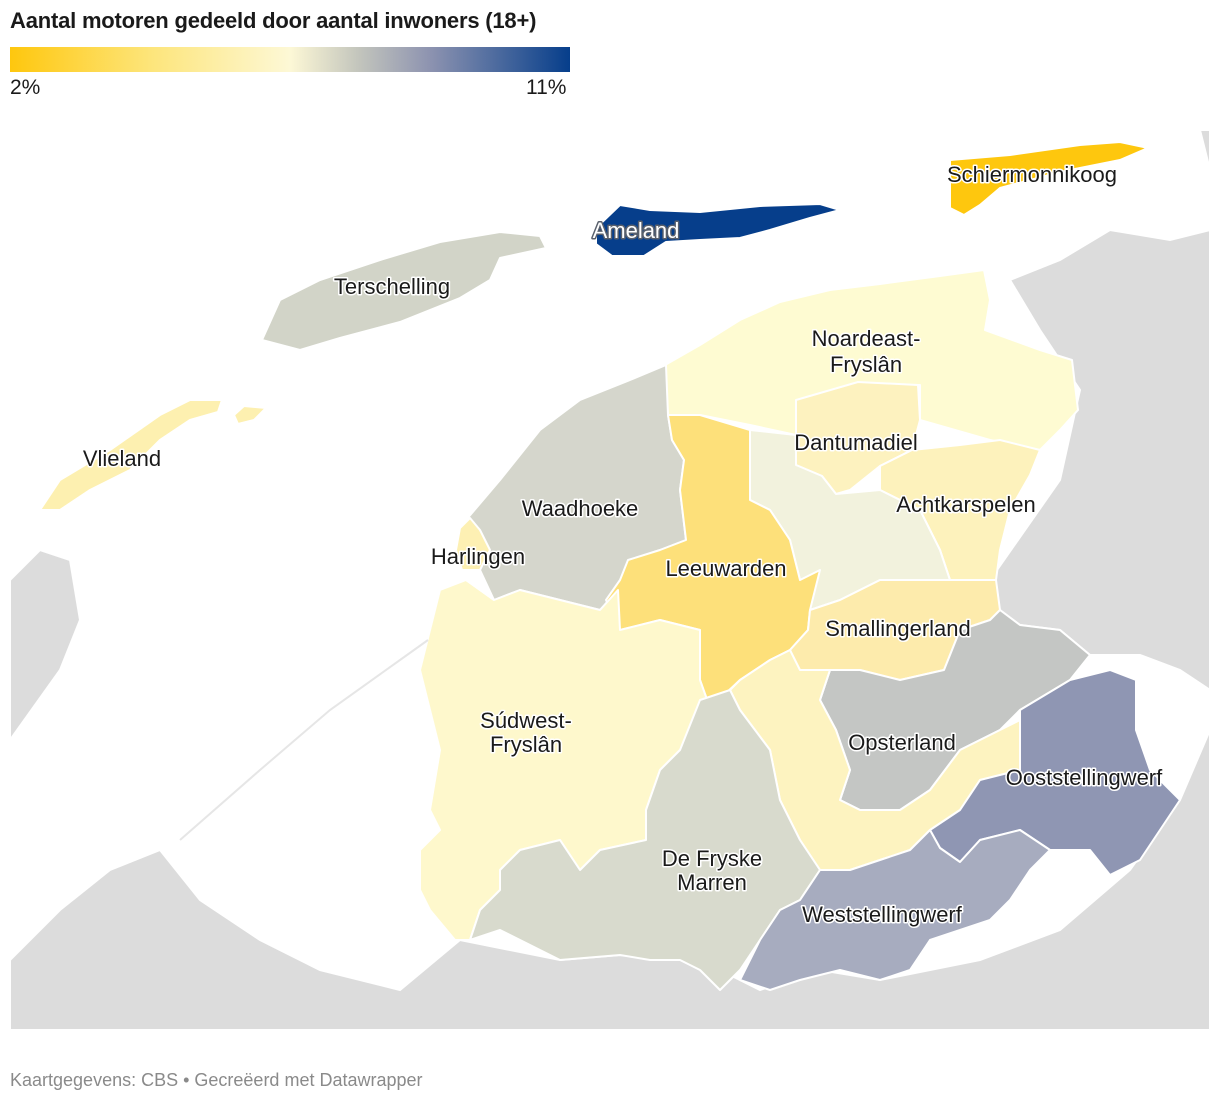  Describe the element at coordinates (645, 840) in the screenshot. I see `region-defryske` at that location.